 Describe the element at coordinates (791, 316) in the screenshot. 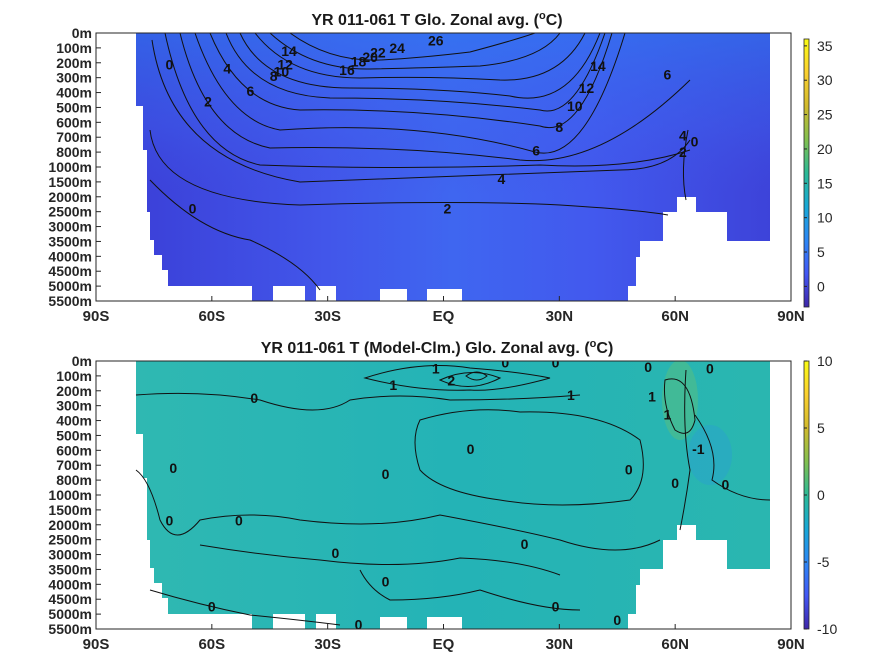

I see `x-tick-label: 90N` at that location.